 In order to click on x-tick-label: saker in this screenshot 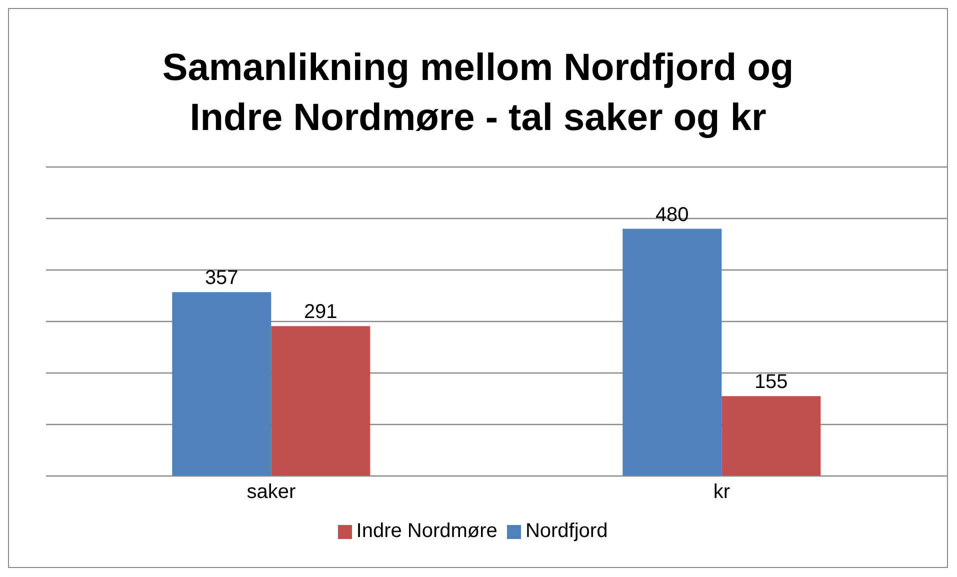, I will do `click(271, 492)`.